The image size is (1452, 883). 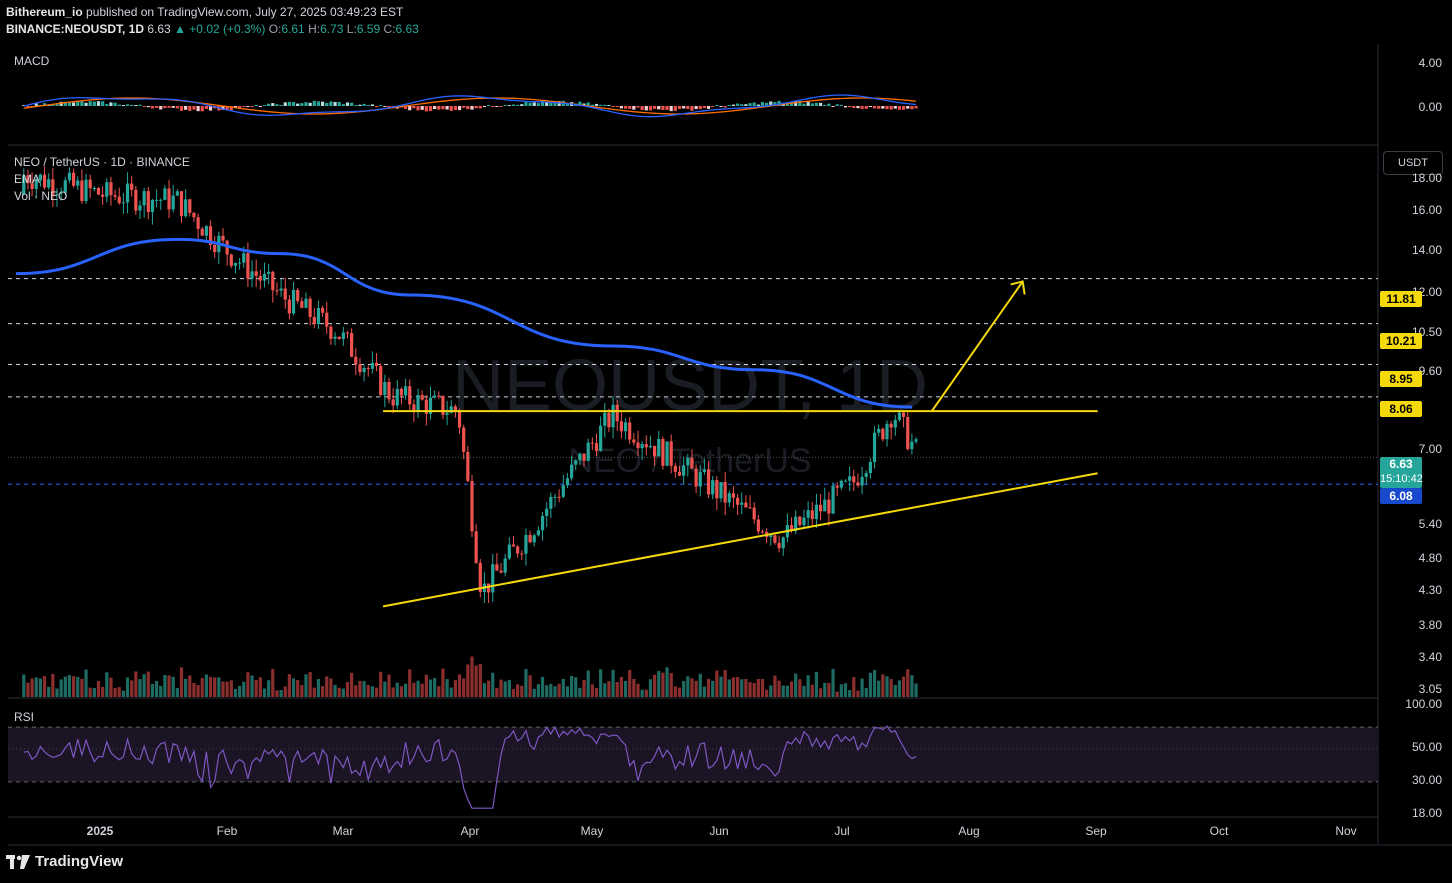 What do you see at coordinates (102, 162) in the screenshot?
I see `main-pane-title: NEO / TetherUS · 1D · BINANCE` at bounding box center [102, 162].